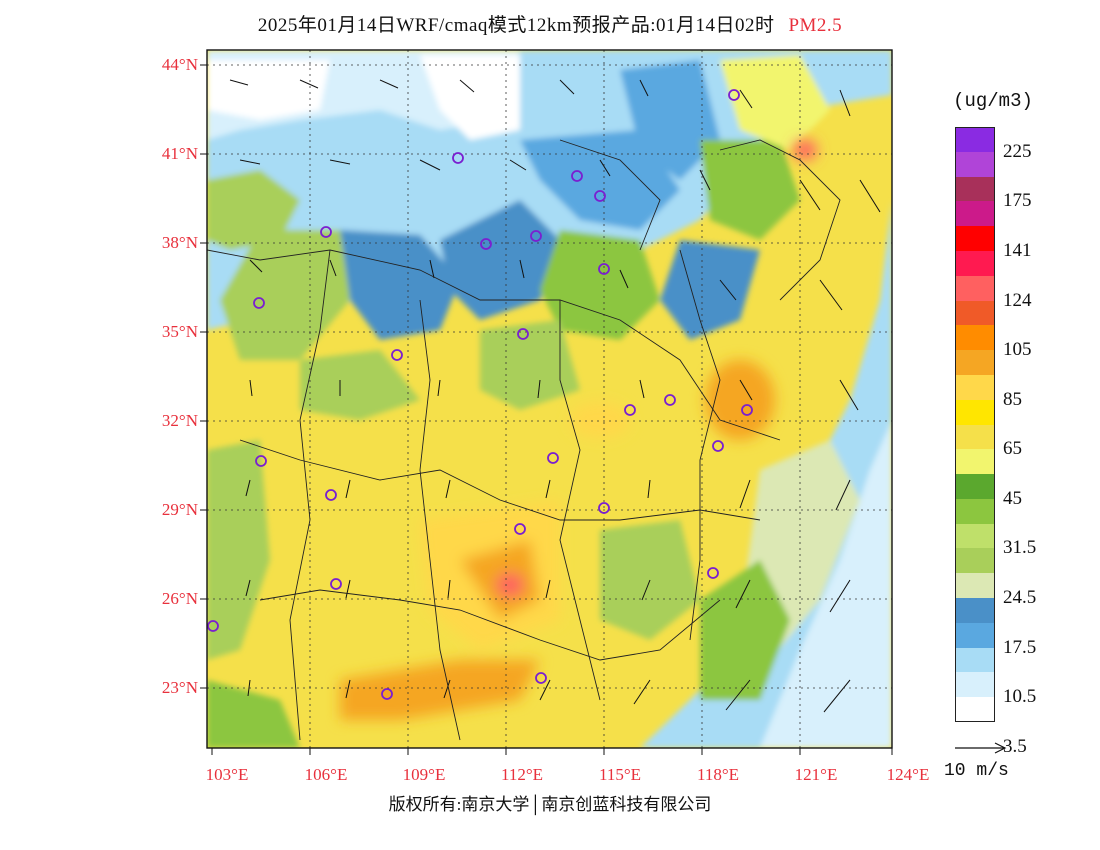 The height and width of the screenshot is (850, 1100). Describe the element at coordinates (815, 25) in the screenshot. I see `title-variable: PM2.5` at that location.